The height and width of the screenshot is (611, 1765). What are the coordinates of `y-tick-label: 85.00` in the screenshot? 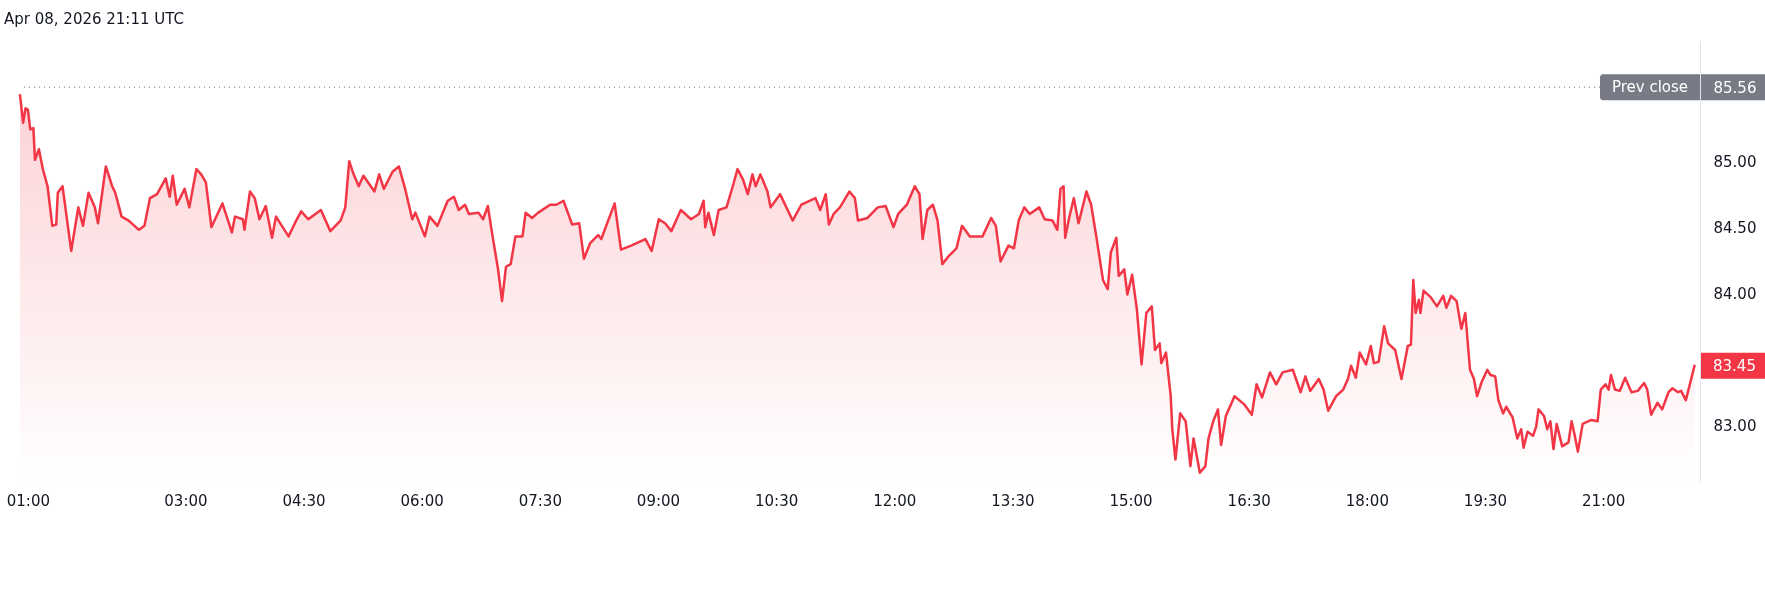 It's located at (1735, 161).